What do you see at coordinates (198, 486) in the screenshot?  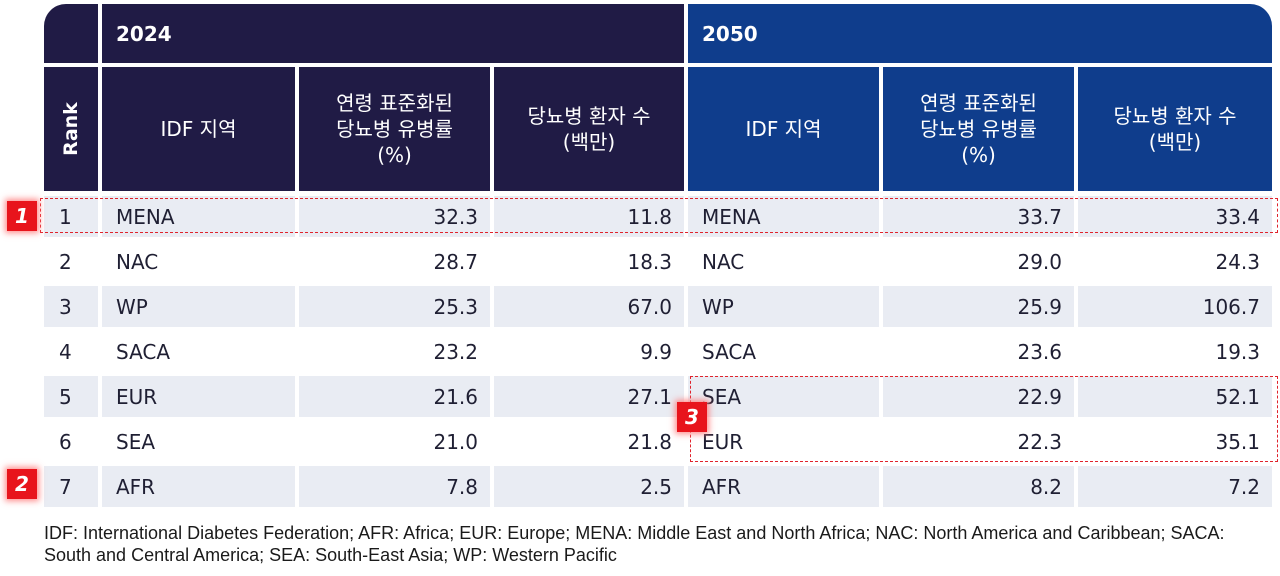 I see `region-2024-cell: AFR` at bounding box center [198, 486].